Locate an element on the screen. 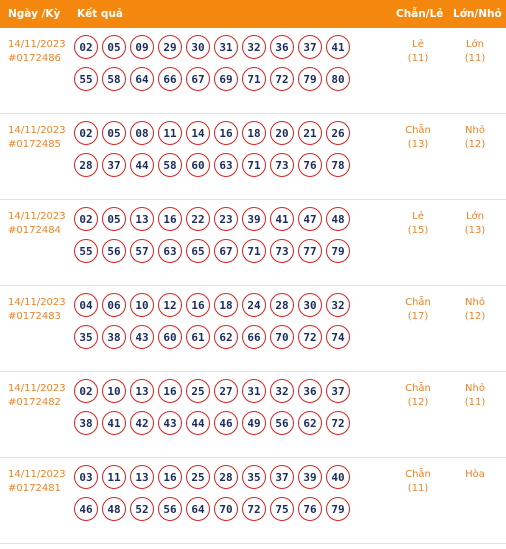 The height and width of the screenshot is (549, 506). number-ball: 38 is located at coordinates (86, 423).